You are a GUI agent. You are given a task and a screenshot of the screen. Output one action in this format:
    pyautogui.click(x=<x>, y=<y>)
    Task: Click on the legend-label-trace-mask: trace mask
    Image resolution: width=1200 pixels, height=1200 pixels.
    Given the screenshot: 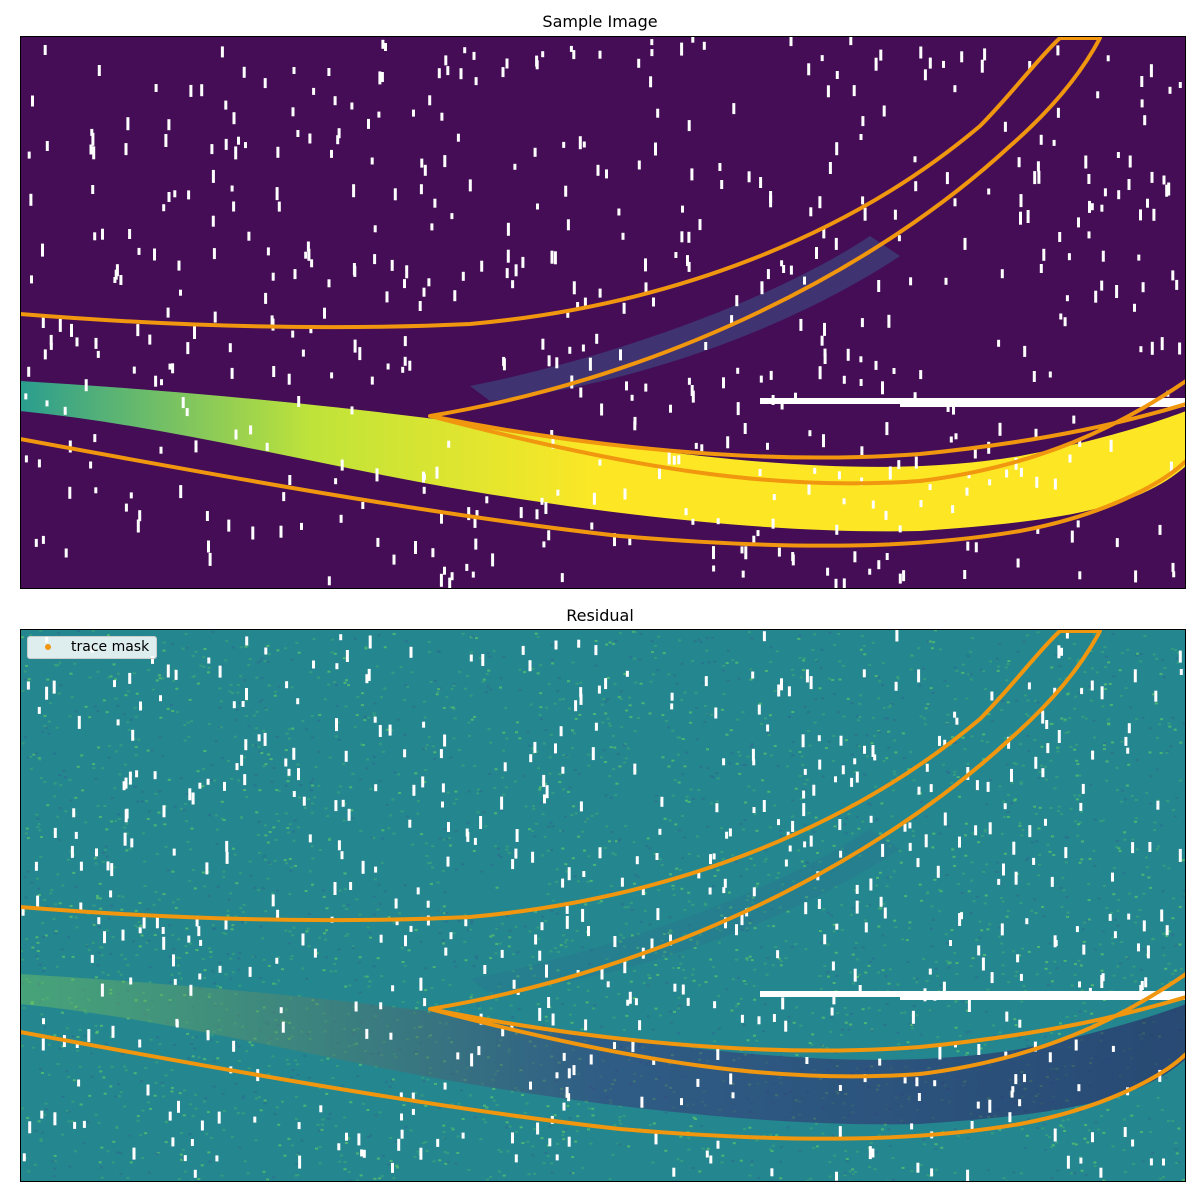 What is the action you would take?
    pyautogui.click(x=110, y=647)
    